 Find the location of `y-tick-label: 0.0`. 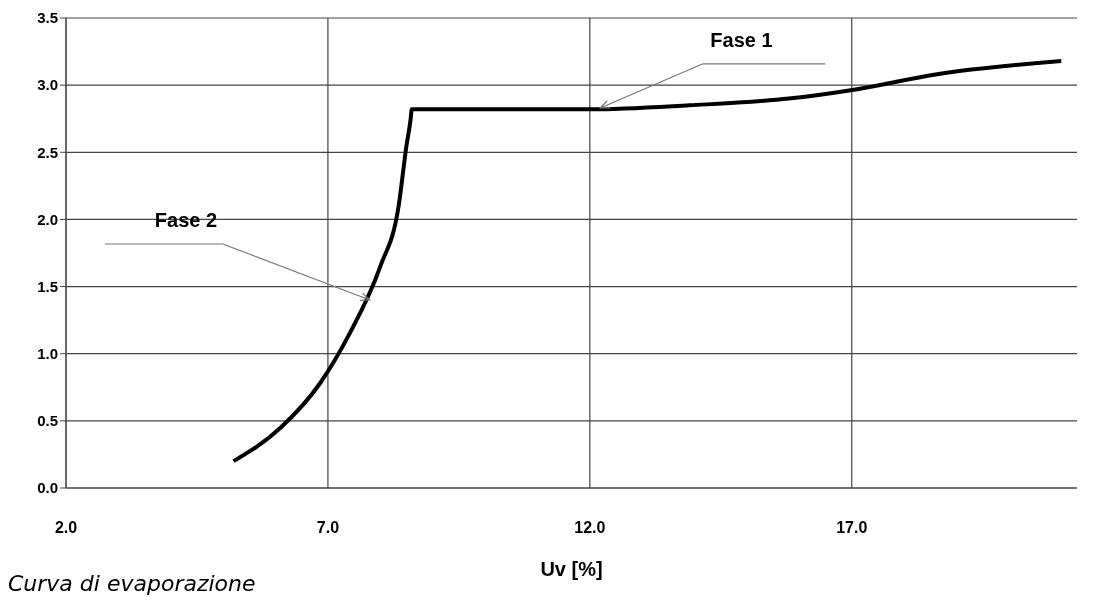

y-tick-label: 0.0 is located at coordinates (47, 488).